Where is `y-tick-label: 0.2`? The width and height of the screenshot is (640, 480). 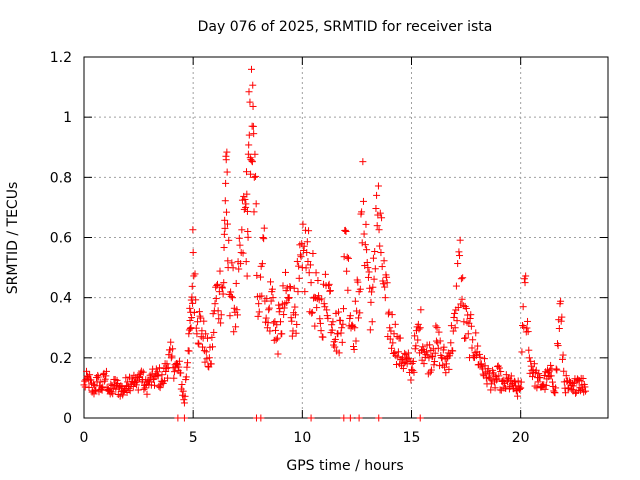 y-tick-label: 0.2 is located at coordinates (61, 359).